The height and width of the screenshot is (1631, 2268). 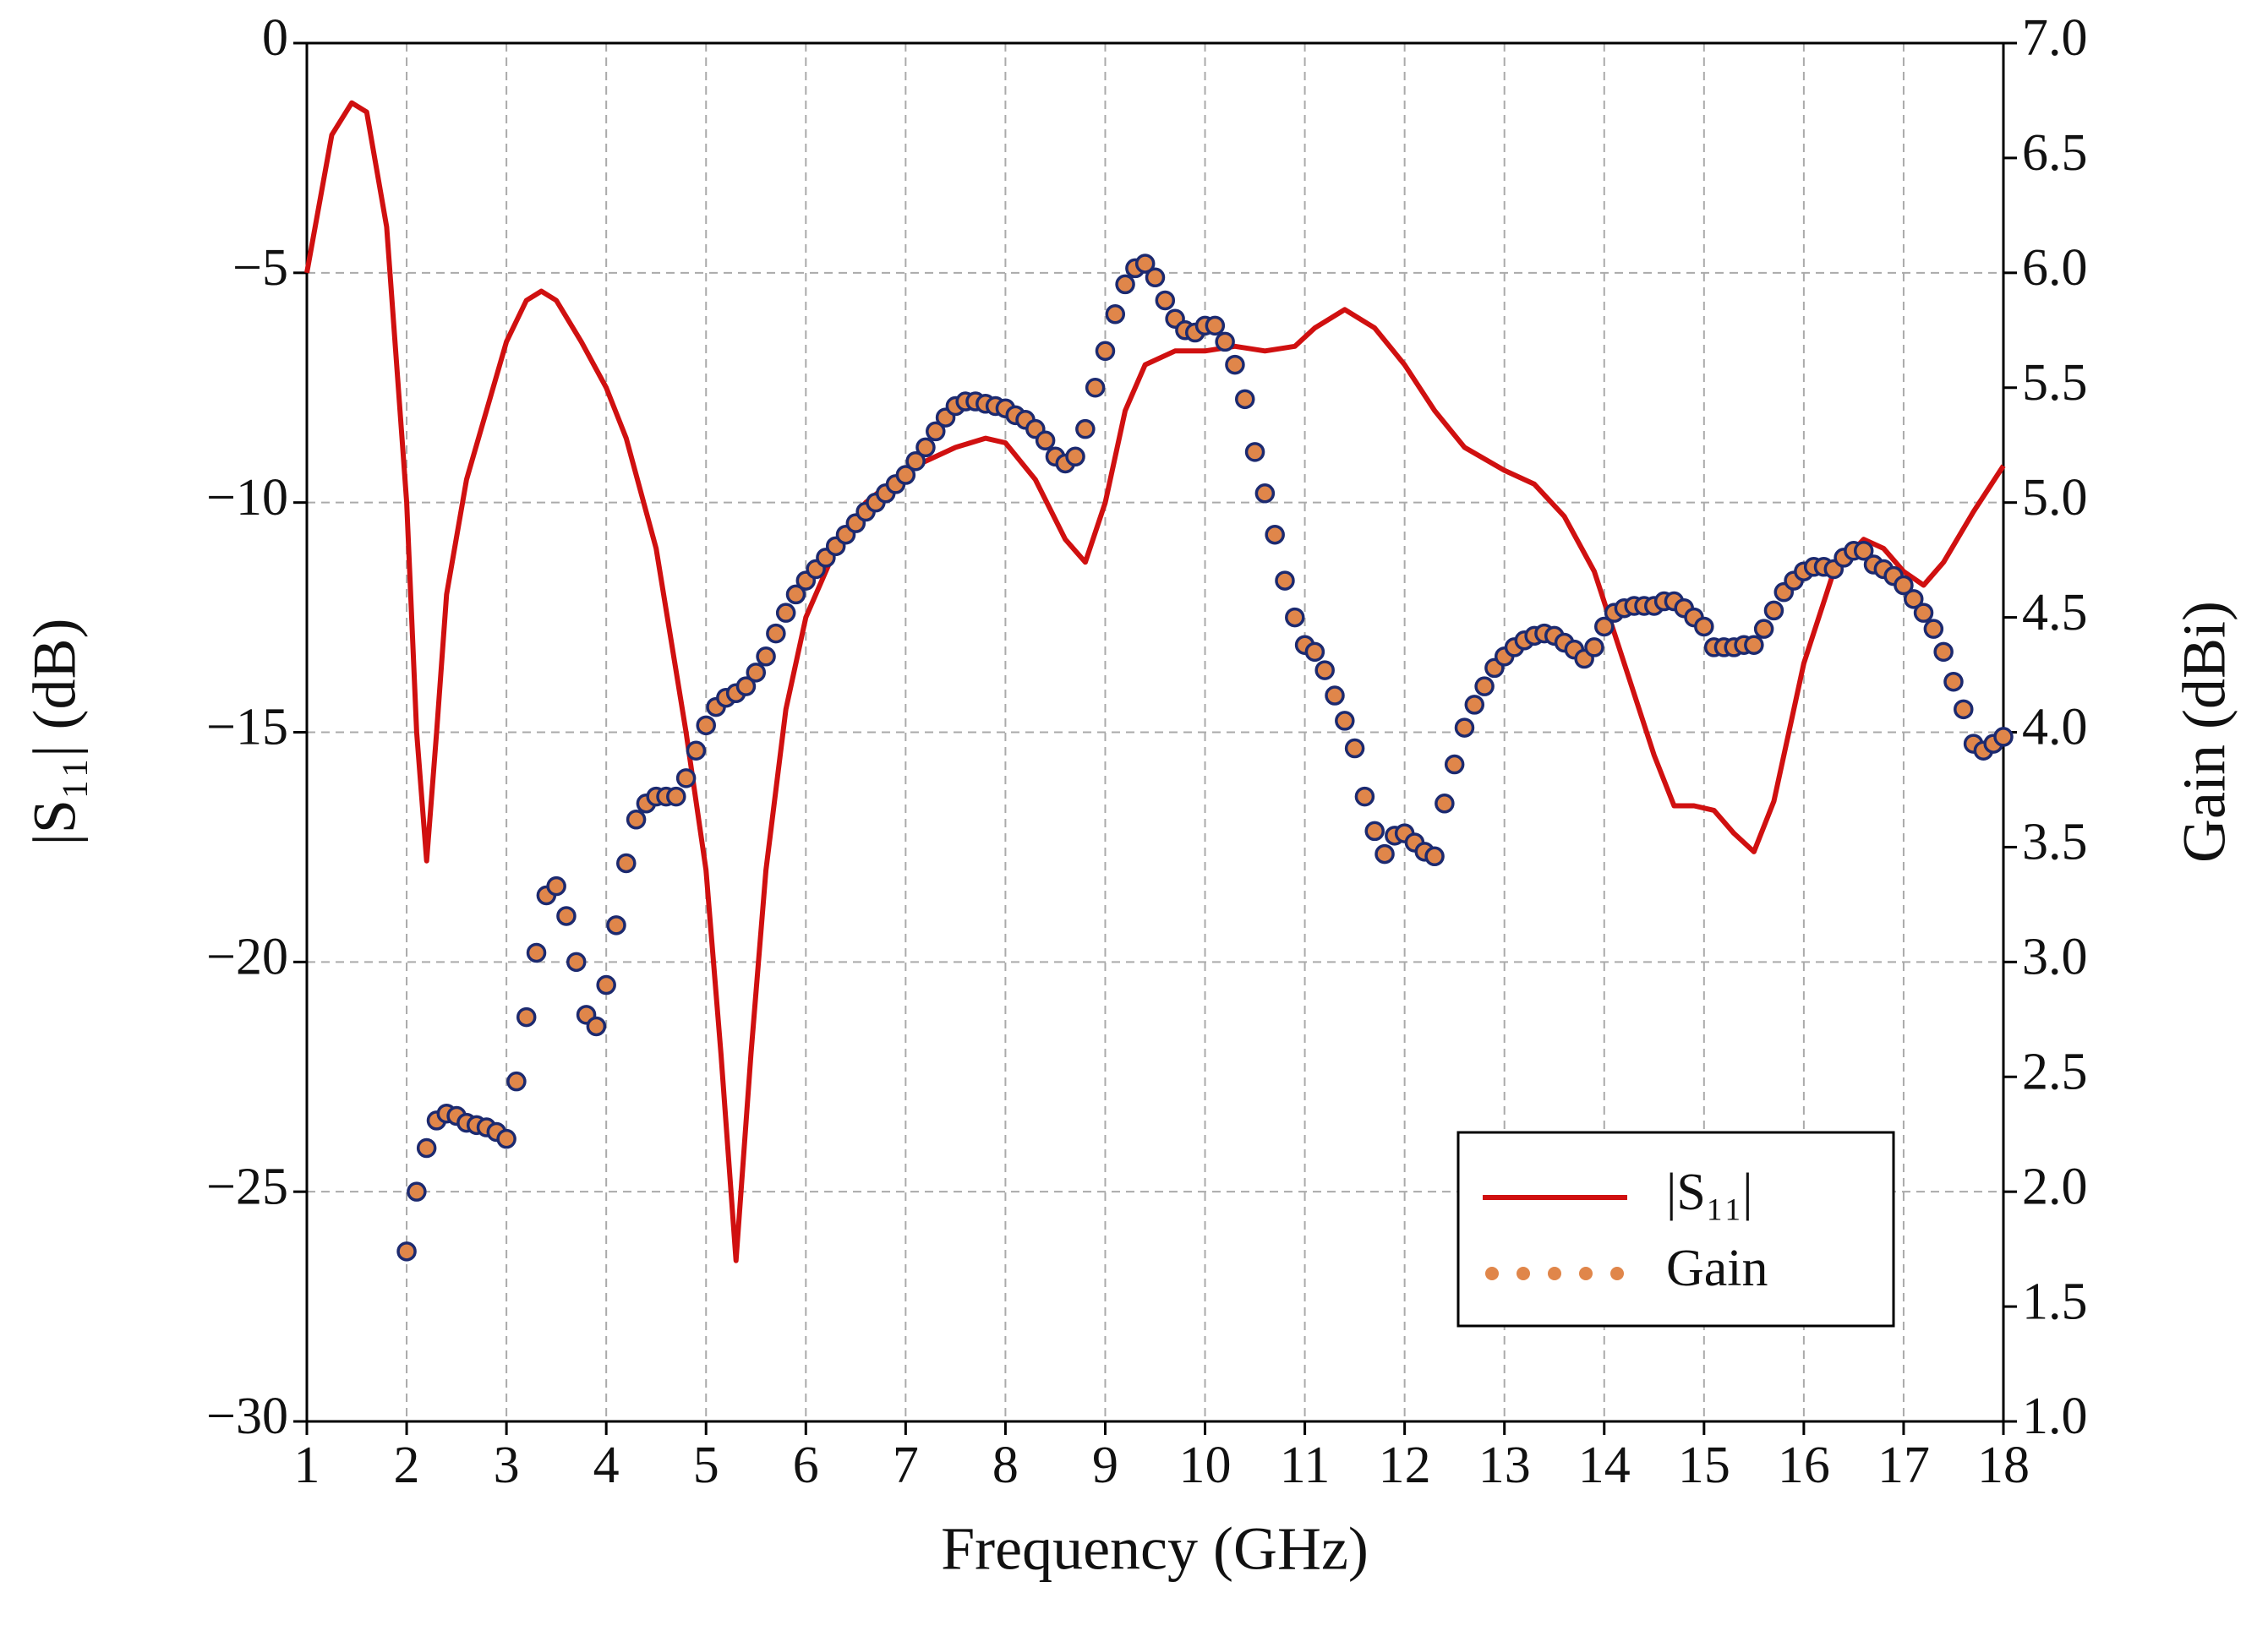 I want to click on x-tick-label: 3, so click(x=507, y=1465).